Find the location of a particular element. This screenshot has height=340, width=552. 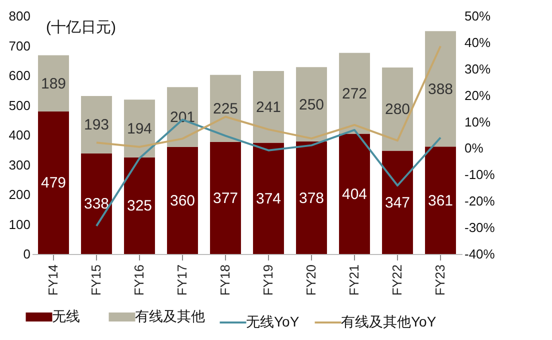

data-label: 189 is located at coordinates (53, 83).